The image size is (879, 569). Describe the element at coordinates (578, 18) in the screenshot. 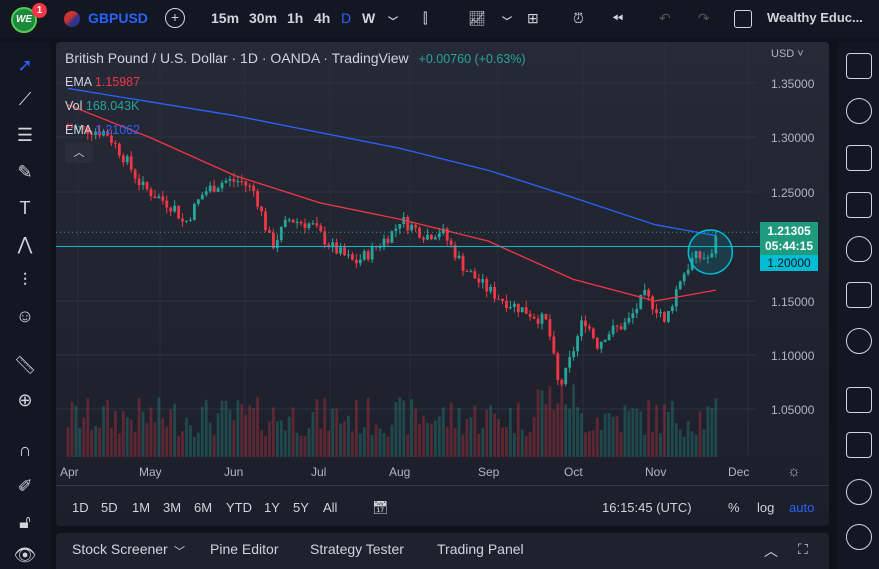

I see `alert-icon: ⏰︎` at that location.